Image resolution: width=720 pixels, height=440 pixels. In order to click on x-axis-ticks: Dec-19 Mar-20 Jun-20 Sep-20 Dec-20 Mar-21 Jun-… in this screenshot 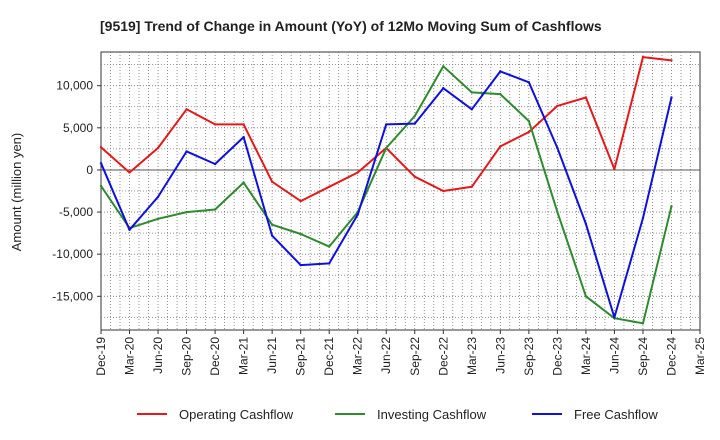, I will do `click(400, 353)`.